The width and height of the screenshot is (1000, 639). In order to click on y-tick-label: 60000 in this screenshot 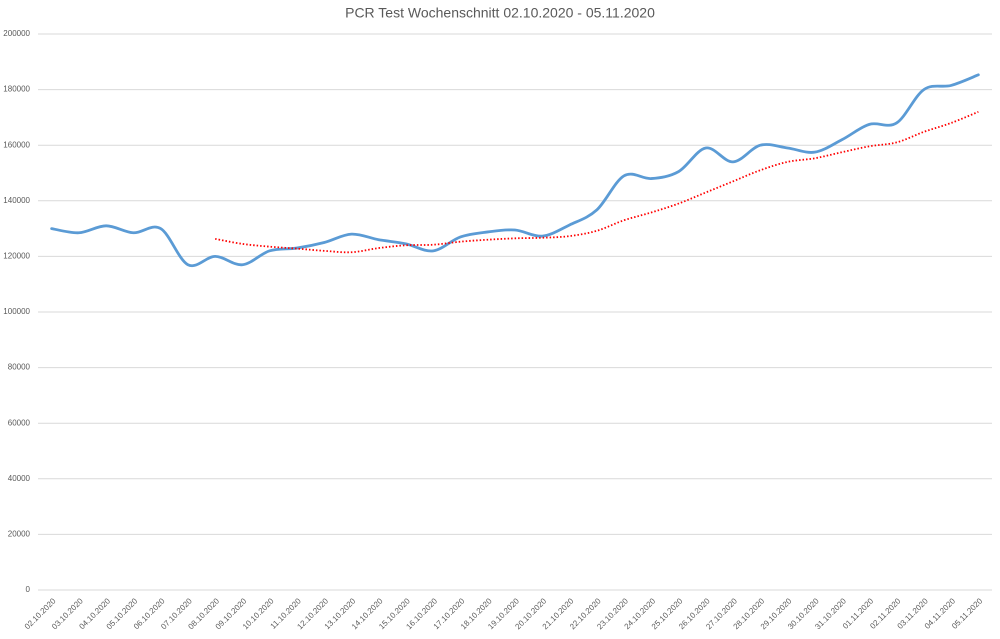, I will do `click(19, 422)`.